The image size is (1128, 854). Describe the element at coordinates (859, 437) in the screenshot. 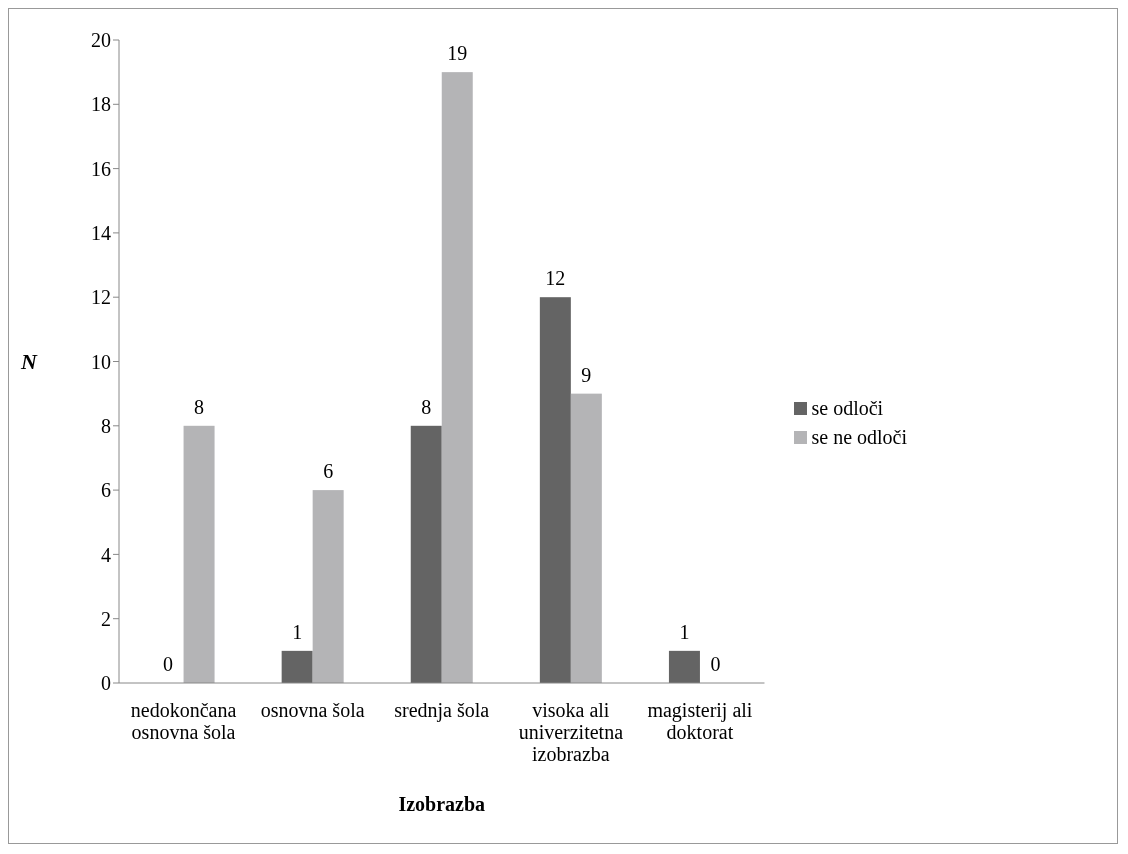

I see `legend-label: se ne odloči` at that location.